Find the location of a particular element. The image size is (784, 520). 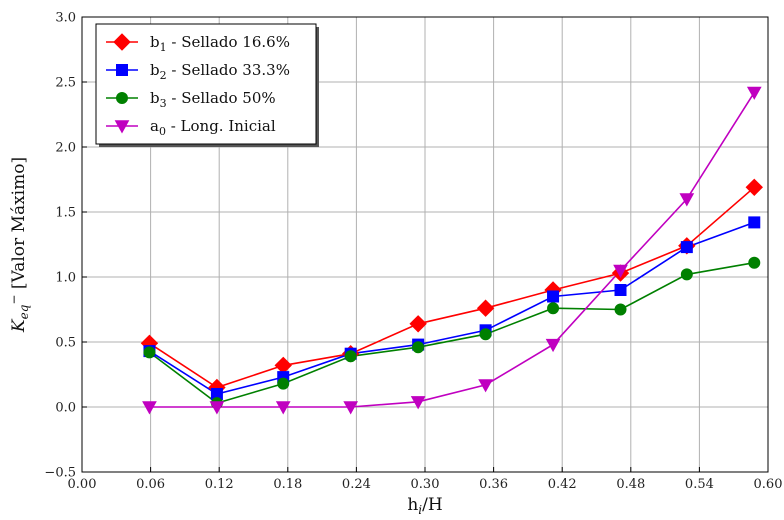

legend-entry-rest: - Sellado 50% is located at coordinates (221, 98).